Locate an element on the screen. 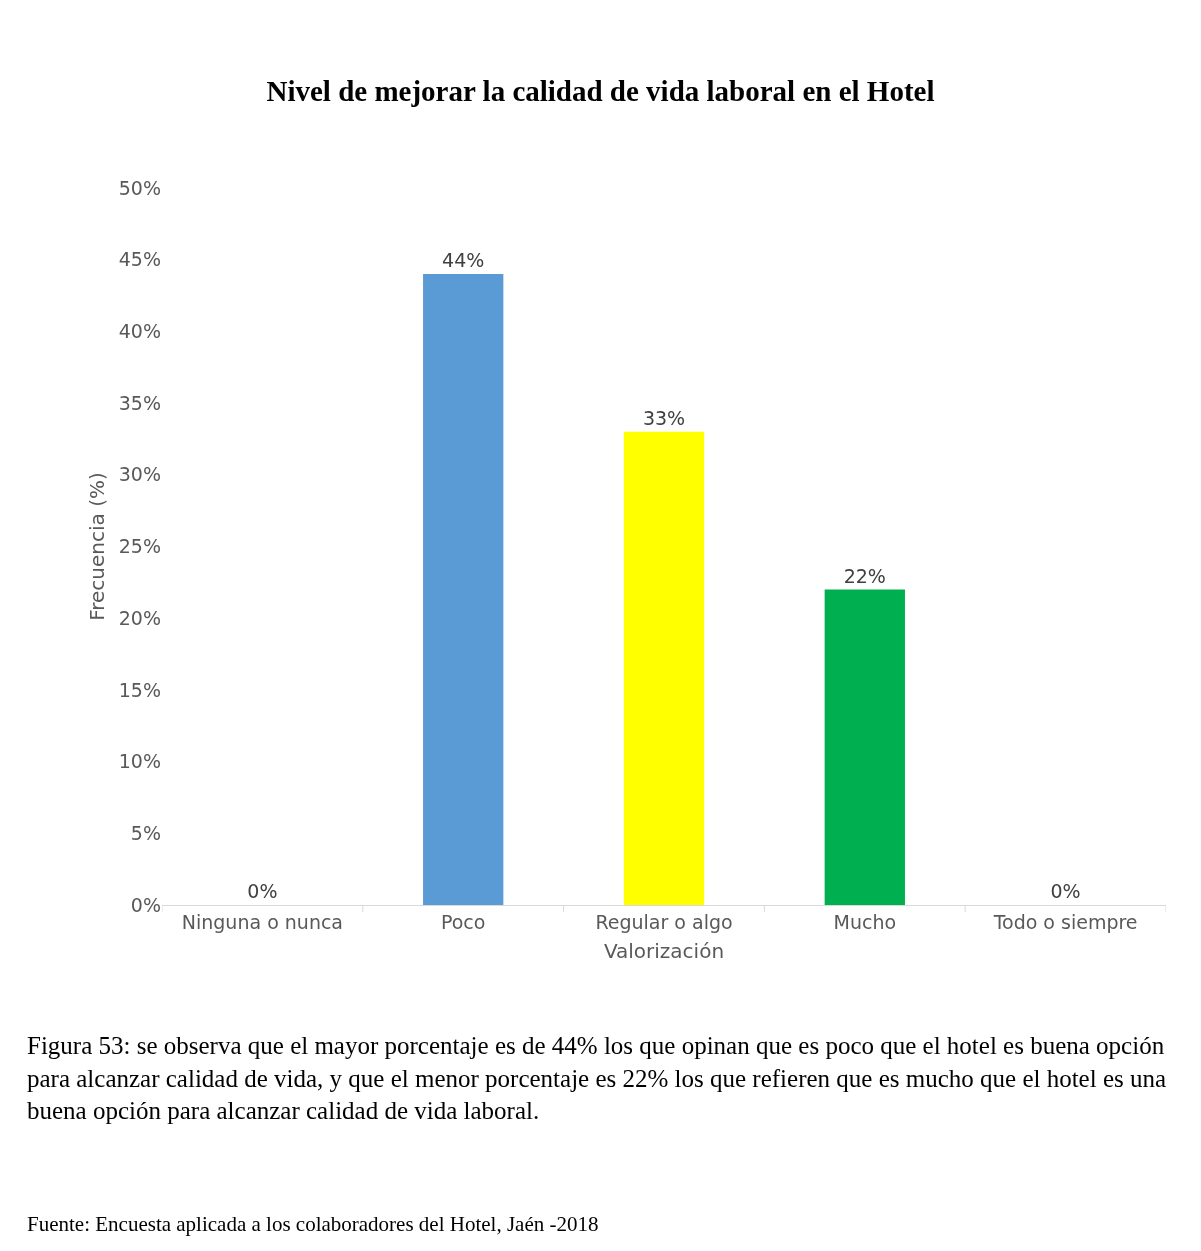  y-tick-label: 15% is located at coordinates (139, 689).